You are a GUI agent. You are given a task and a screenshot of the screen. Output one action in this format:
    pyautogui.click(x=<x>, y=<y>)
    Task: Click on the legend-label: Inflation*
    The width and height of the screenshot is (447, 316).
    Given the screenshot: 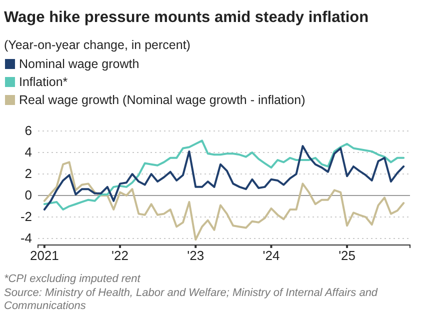 What is the action you would take?
    pyautogui.click(x=43, y=82)
    